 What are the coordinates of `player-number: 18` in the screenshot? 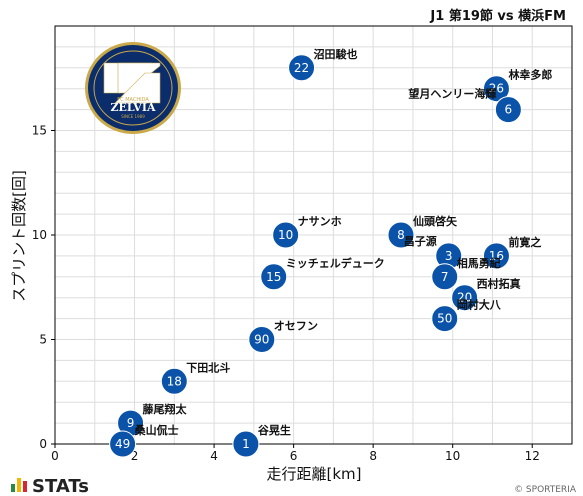 It's located at (174, 381).